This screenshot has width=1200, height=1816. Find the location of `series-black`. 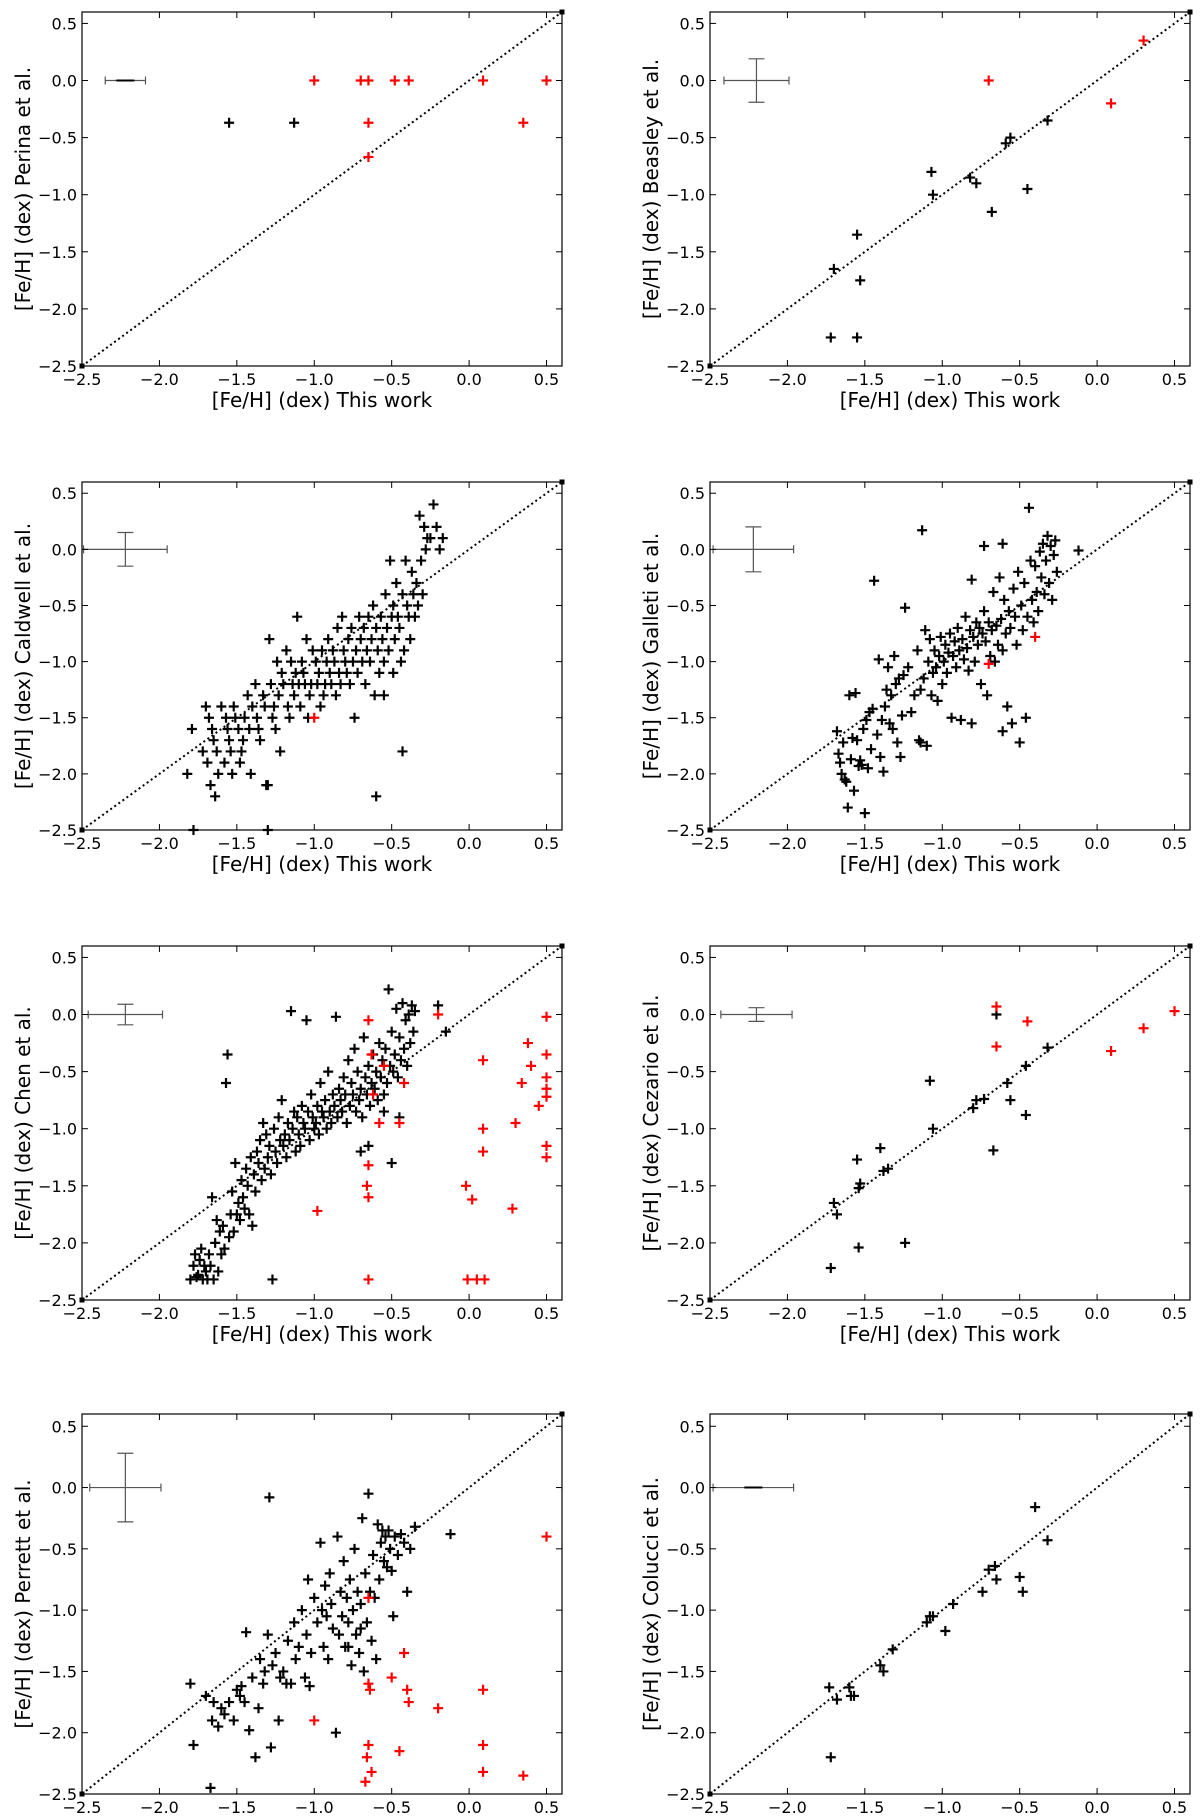

series-black is located at coordinates (262, 122).